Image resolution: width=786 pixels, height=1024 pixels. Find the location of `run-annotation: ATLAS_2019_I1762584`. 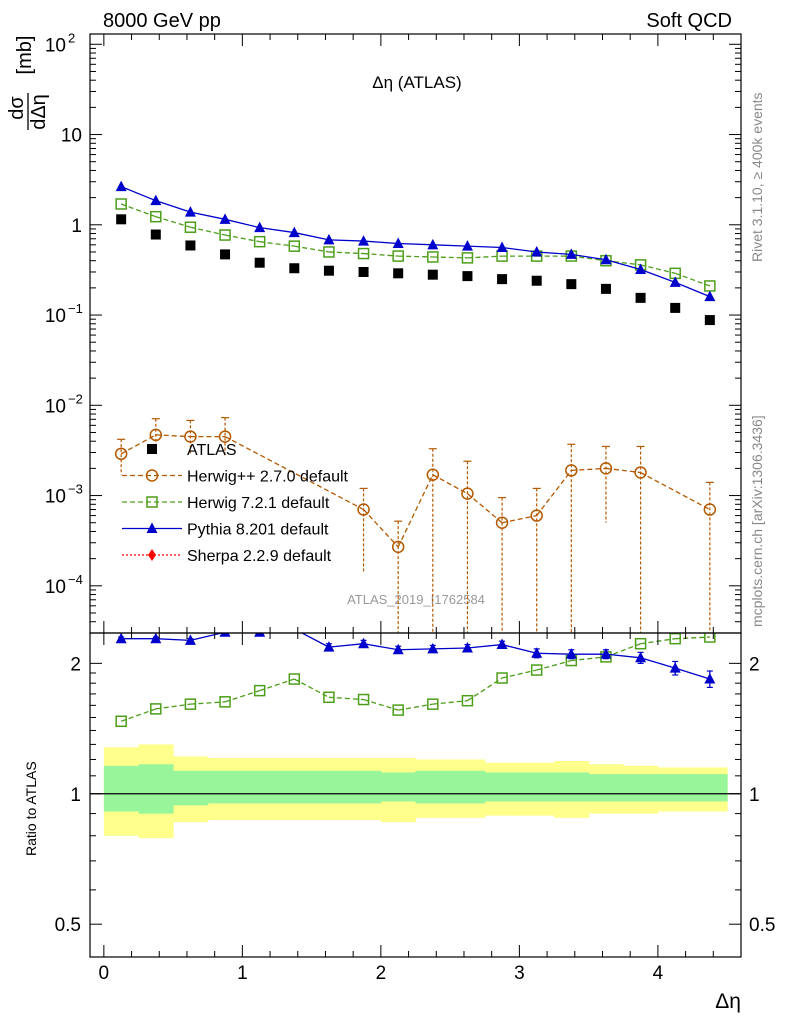

run-annotation: ATLAS_2019_I1762584 is located at coordinates (416, 599).